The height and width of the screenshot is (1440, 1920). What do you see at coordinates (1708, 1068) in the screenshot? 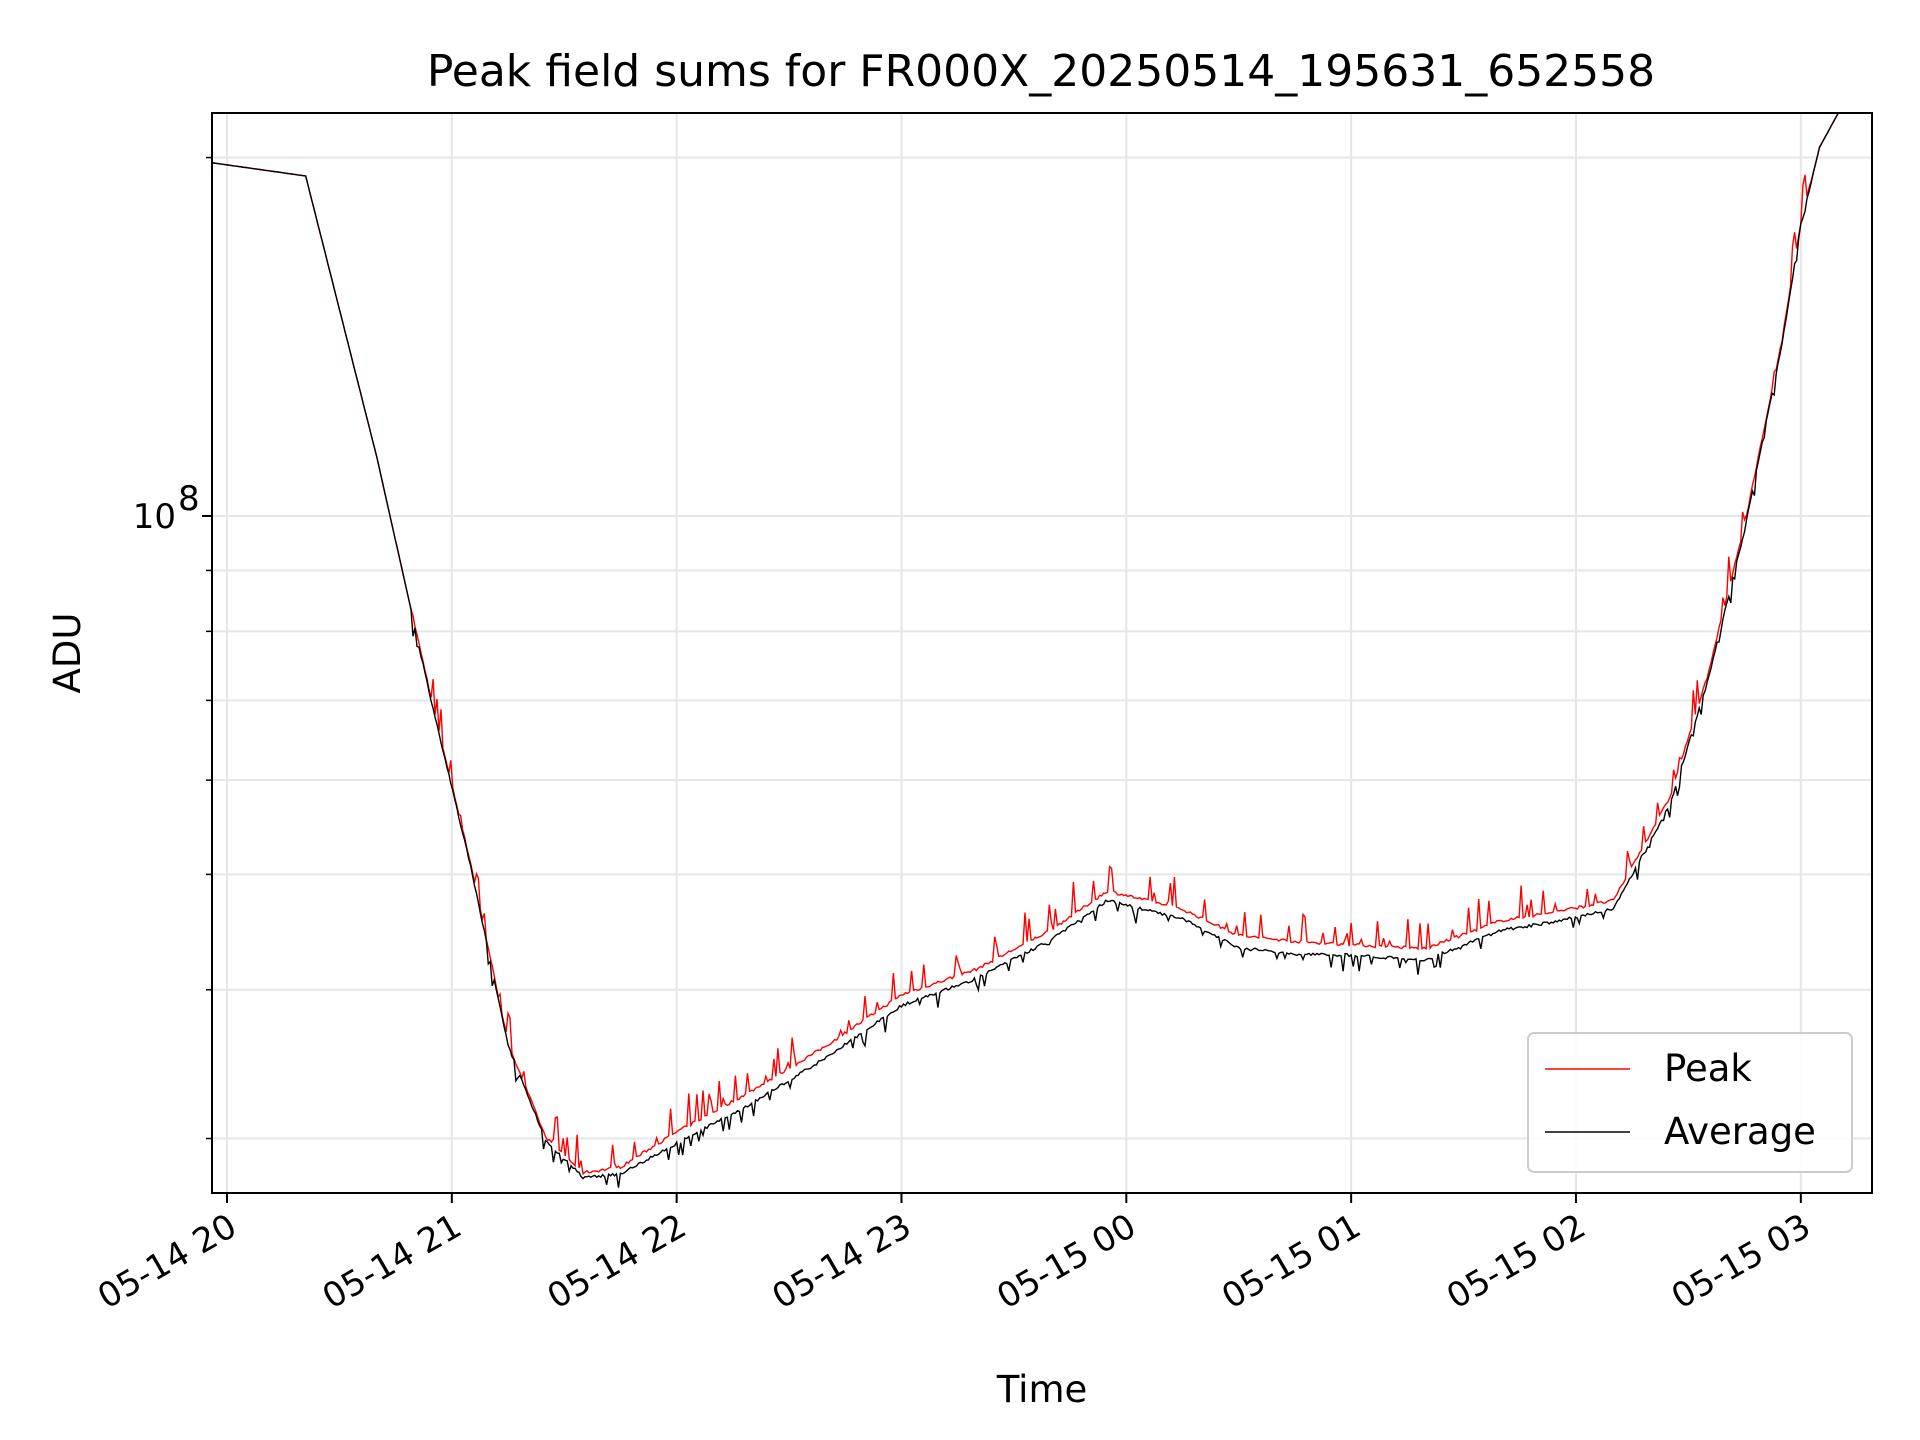
I see `legend-label-peak: Peak` at bounding box center [1708, 1068].